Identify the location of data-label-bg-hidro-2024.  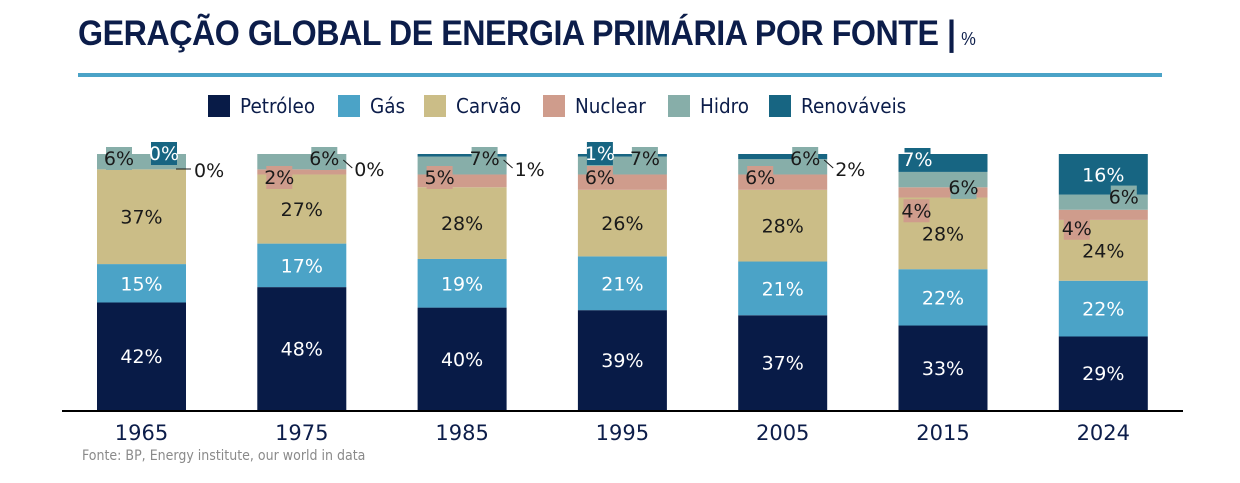
(1123, 197).